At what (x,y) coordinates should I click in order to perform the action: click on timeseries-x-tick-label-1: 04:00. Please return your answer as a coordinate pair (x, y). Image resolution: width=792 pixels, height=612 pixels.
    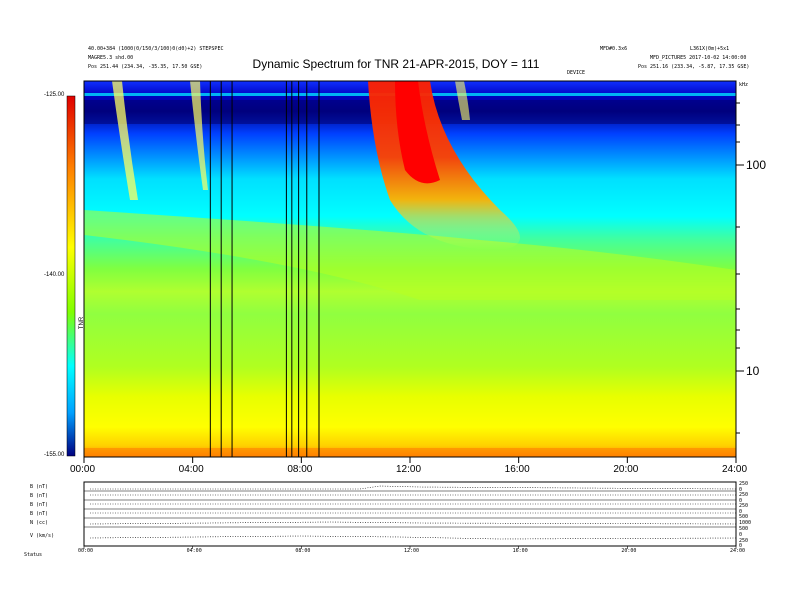
    Looking at the image, I should click on (194, 551).